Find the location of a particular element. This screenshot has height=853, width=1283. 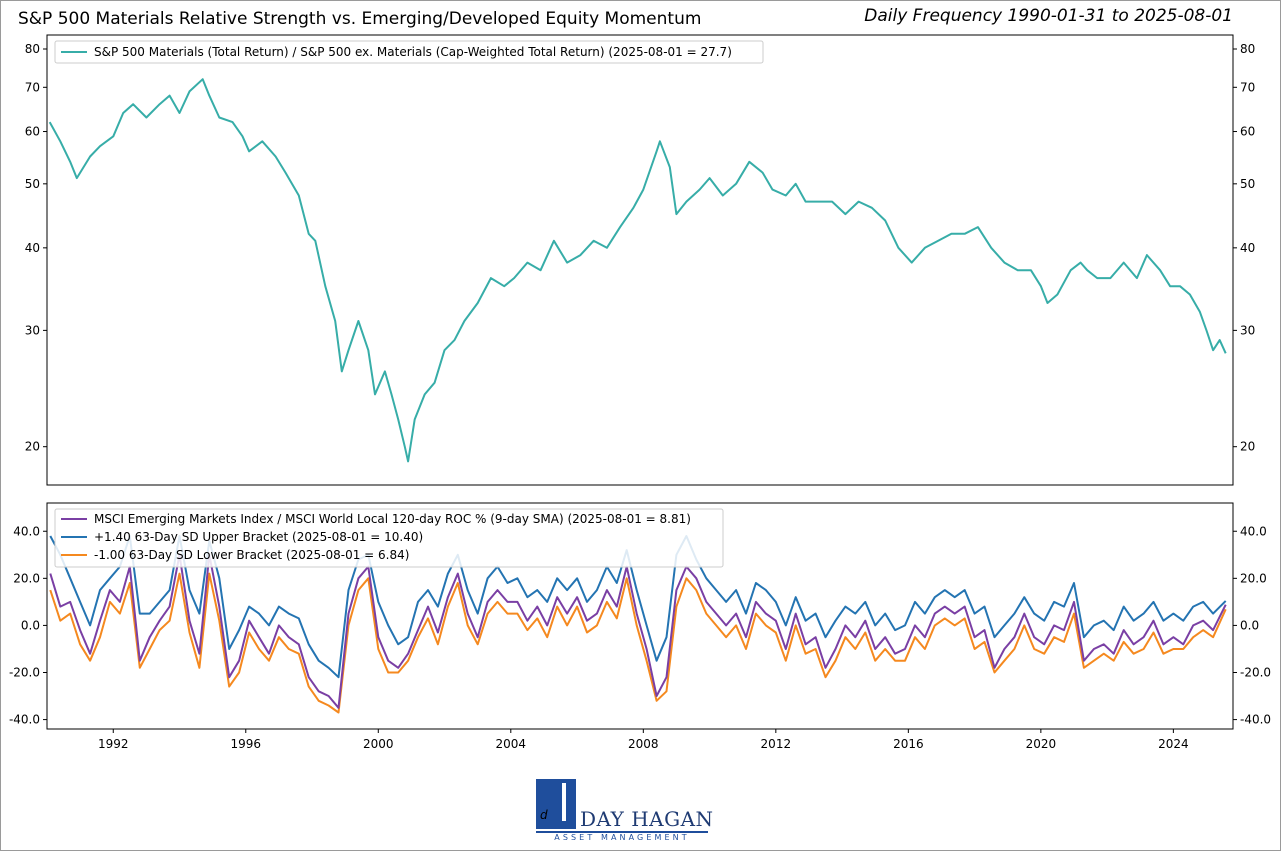

top-y-tick-label-right: 50 is located at coordinates (1247, 184).